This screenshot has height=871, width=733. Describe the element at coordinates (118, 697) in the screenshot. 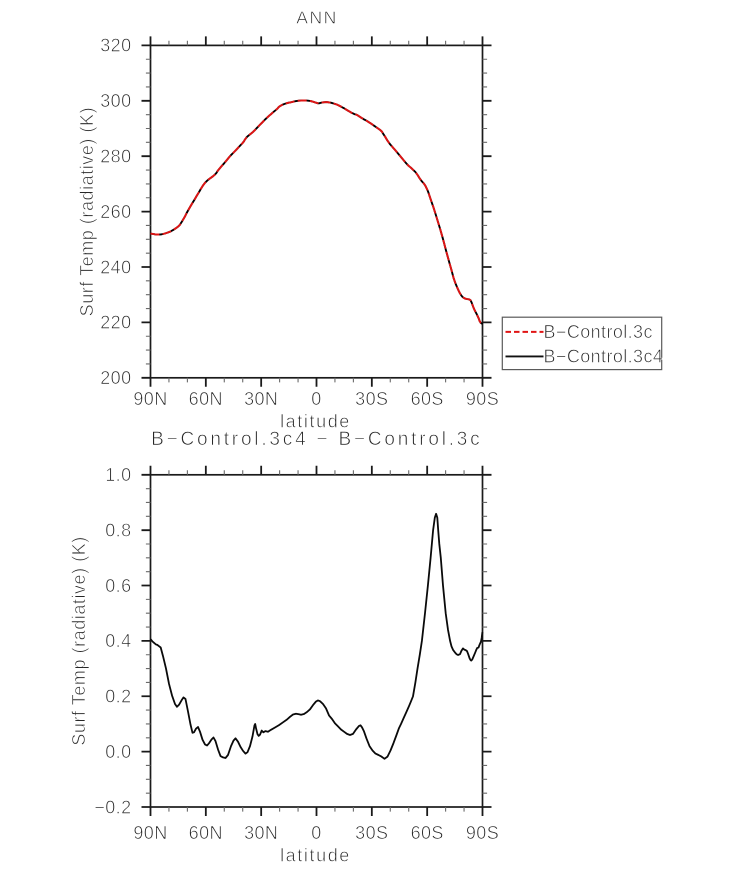

I see `svg-text: 0.2` at that location.